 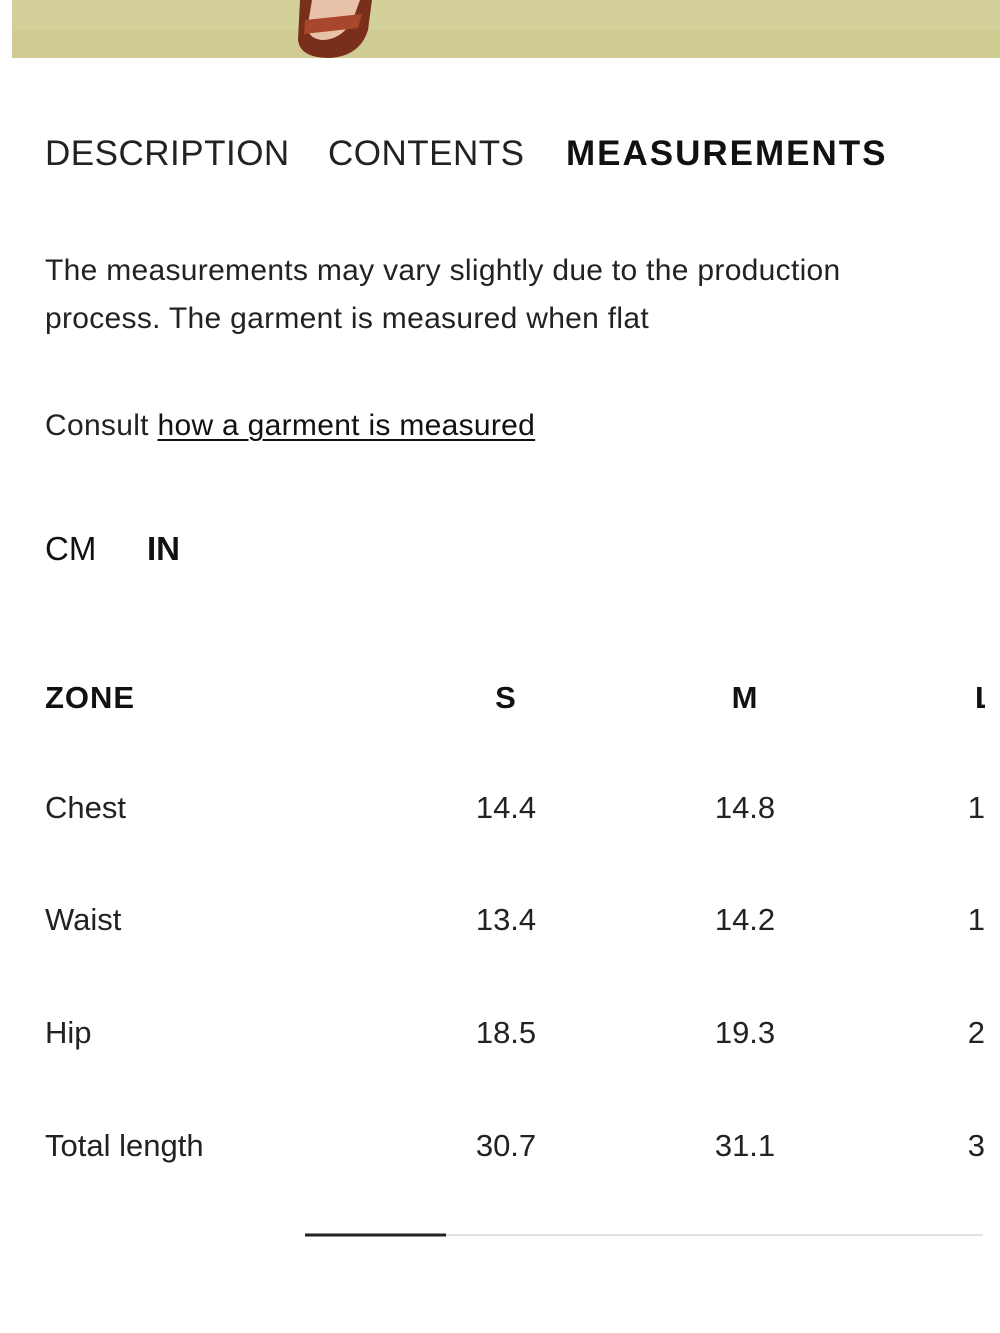 What do you see at coordinates (506, 807) in the screenshot?
I see `table-value: 14.4` at bounding box center [506, 807].